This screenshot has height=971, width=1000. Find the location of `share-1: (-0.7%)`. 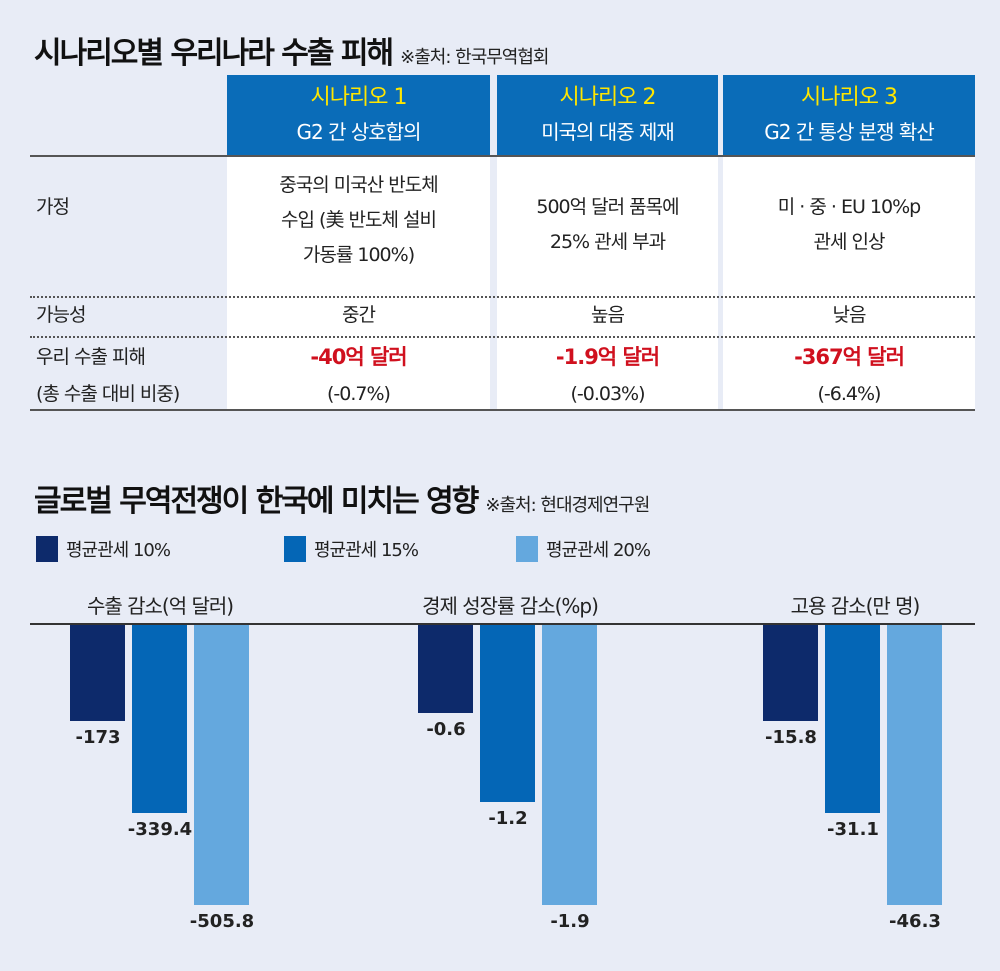

share-1: (-0.7%) is located at coordinates (359, 394).